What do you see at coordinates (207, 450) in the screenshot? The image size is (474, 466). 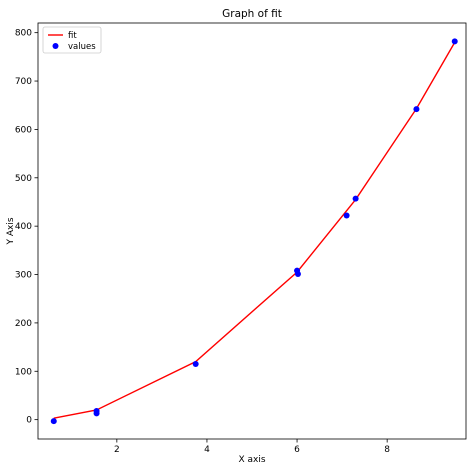 I see `x-tick-label: 4` at bounding box center [207, 450].